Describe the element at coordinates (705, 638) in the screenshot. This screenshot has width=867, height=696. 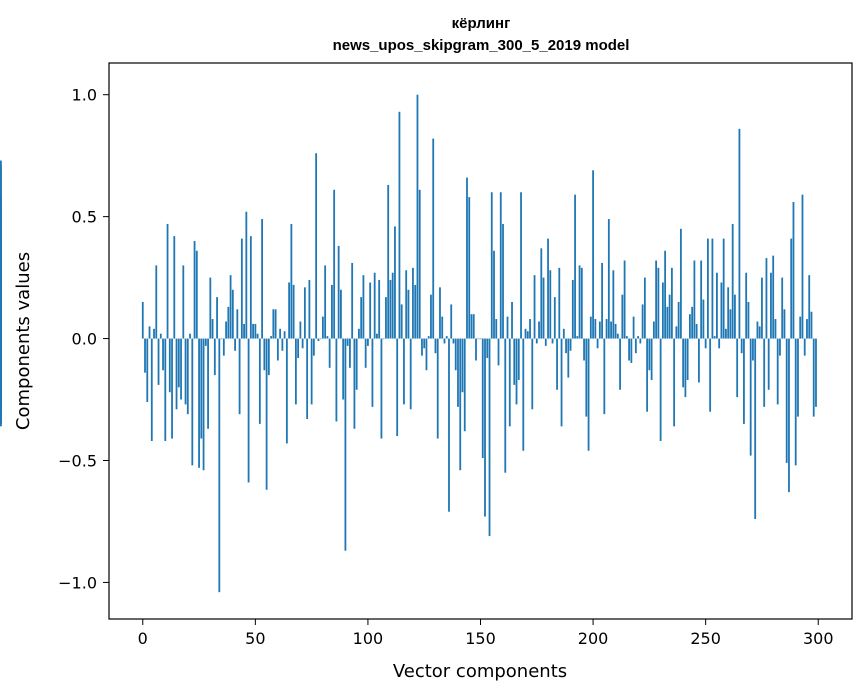
I see `x-tick-label: 250` at that location.